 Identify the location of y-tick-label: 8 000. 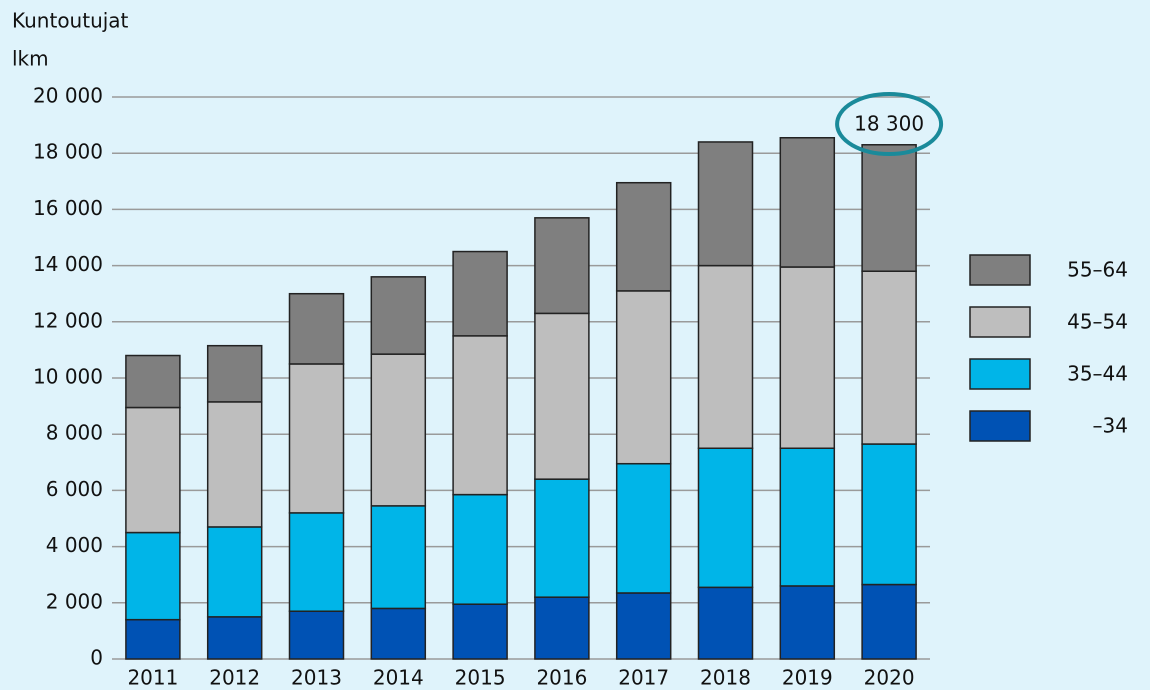
(74, 433).